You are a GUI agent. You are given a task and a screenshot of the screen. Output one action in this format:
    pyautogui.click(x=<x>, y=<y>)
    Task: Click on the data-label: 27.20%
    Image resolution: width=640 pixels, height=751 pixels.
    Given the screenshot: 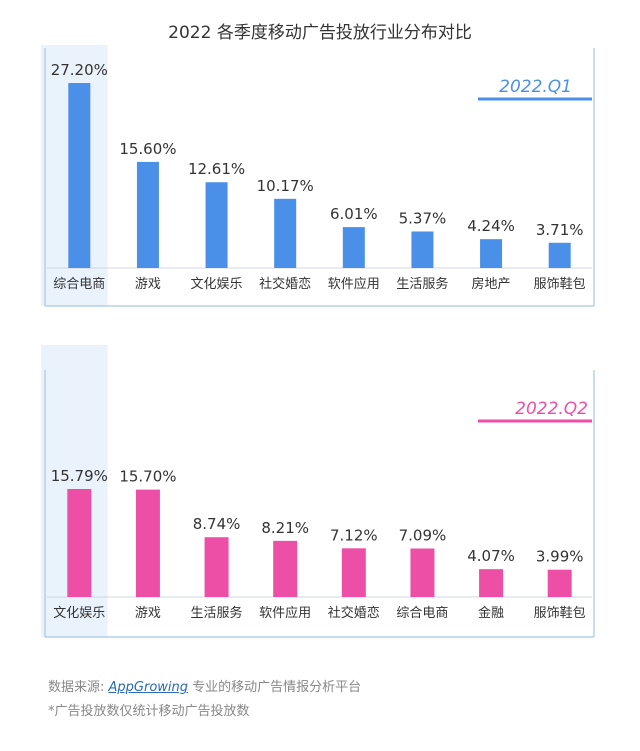 What is the action you would take?
    pyautogui.click(x=79, y=70)
    